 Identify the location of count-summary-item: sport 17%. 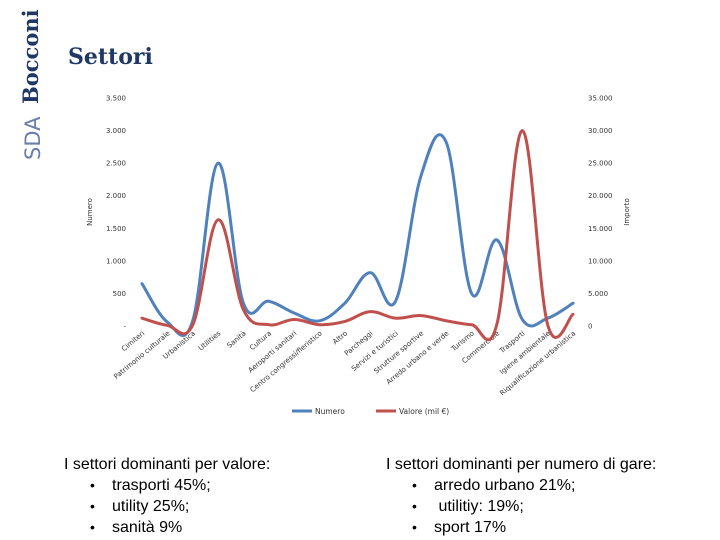
(532, 527).